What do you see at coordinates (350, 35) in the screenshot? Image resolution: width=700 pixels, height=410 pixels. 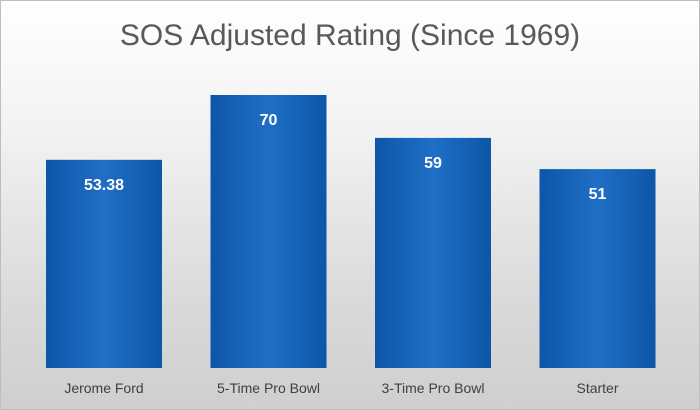 I see `chart-title: SOS Adjusted Rating (Since 1969)` at bounding box center [350, 35].